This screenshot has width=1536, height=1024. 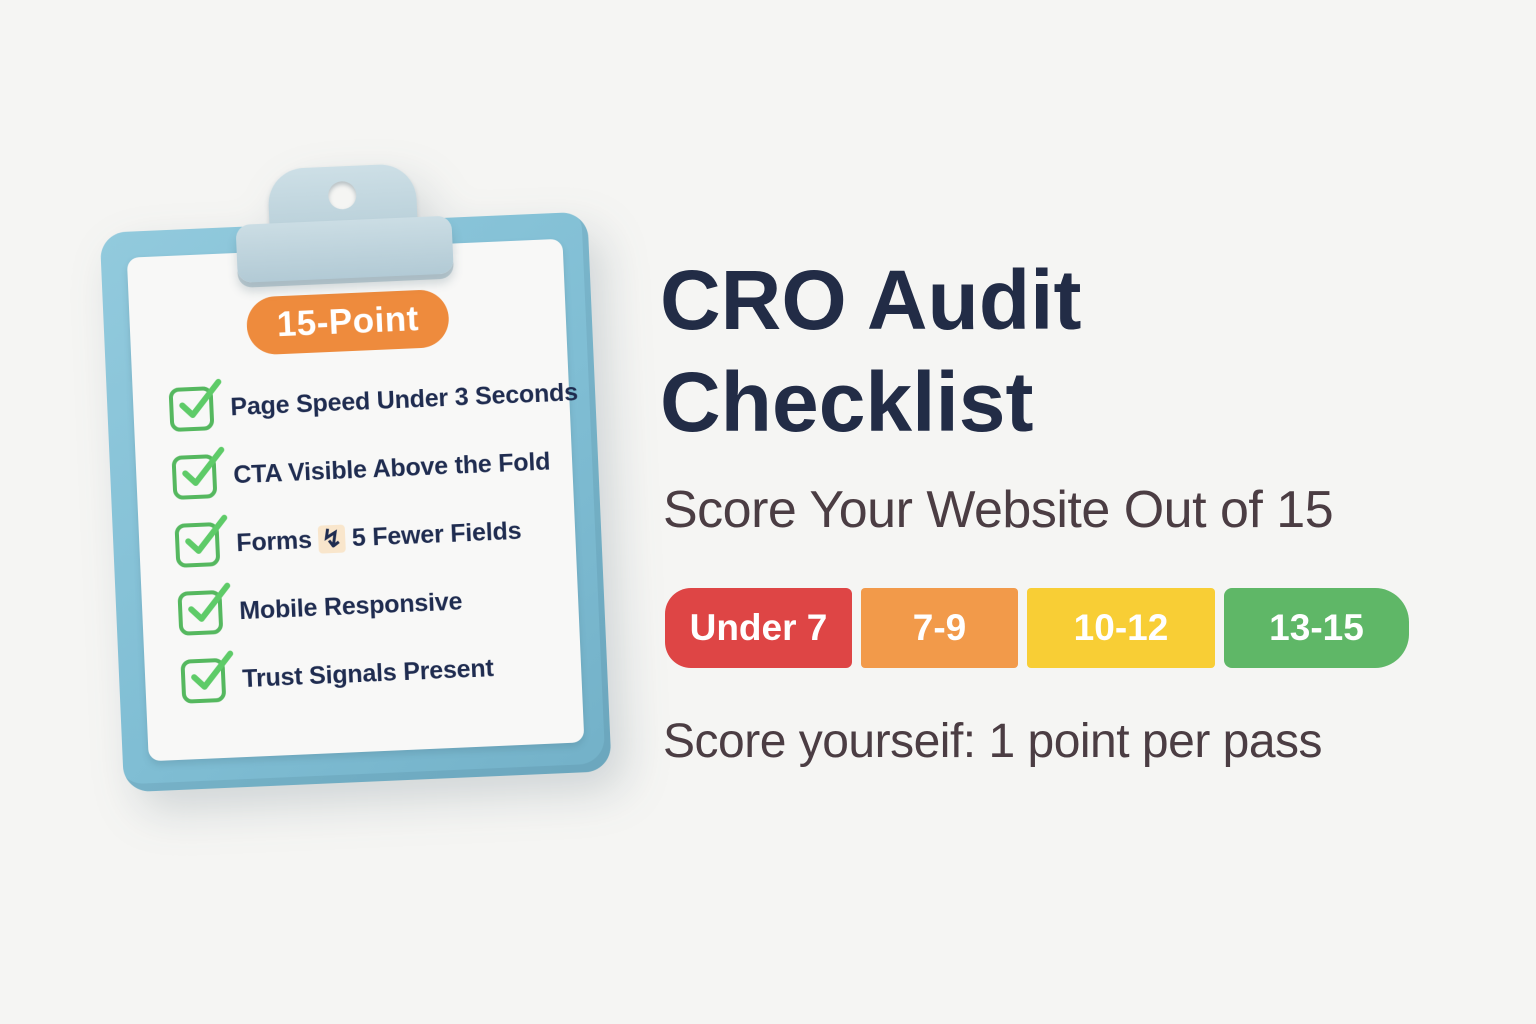 I want to click on subtitle: Score Your Website Out of 15, so click(x=998, y=510).